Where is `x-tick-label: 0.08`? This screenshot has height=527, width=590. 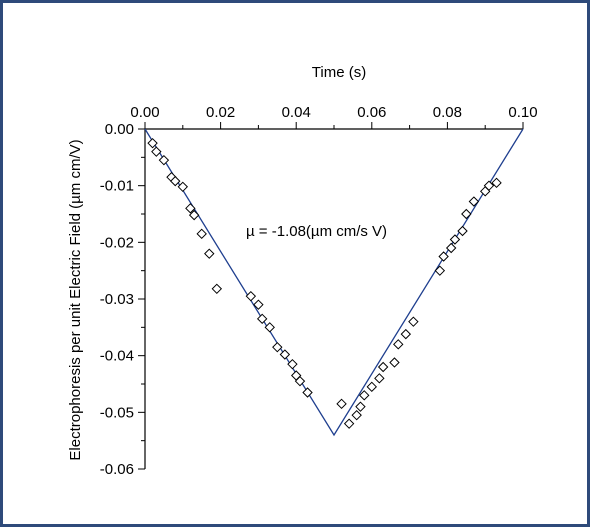
x-tick-label: 0.08 is located at coordinates (447, 112).